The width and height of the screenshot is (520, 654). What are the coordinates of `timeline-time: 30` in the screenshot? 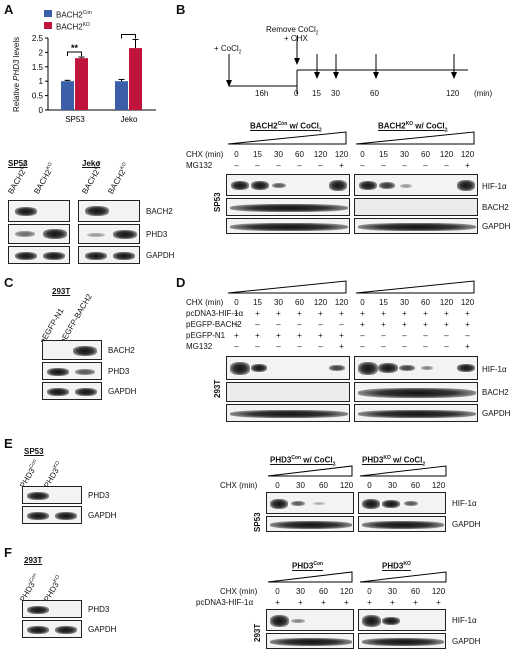 It's located at (335, 93).